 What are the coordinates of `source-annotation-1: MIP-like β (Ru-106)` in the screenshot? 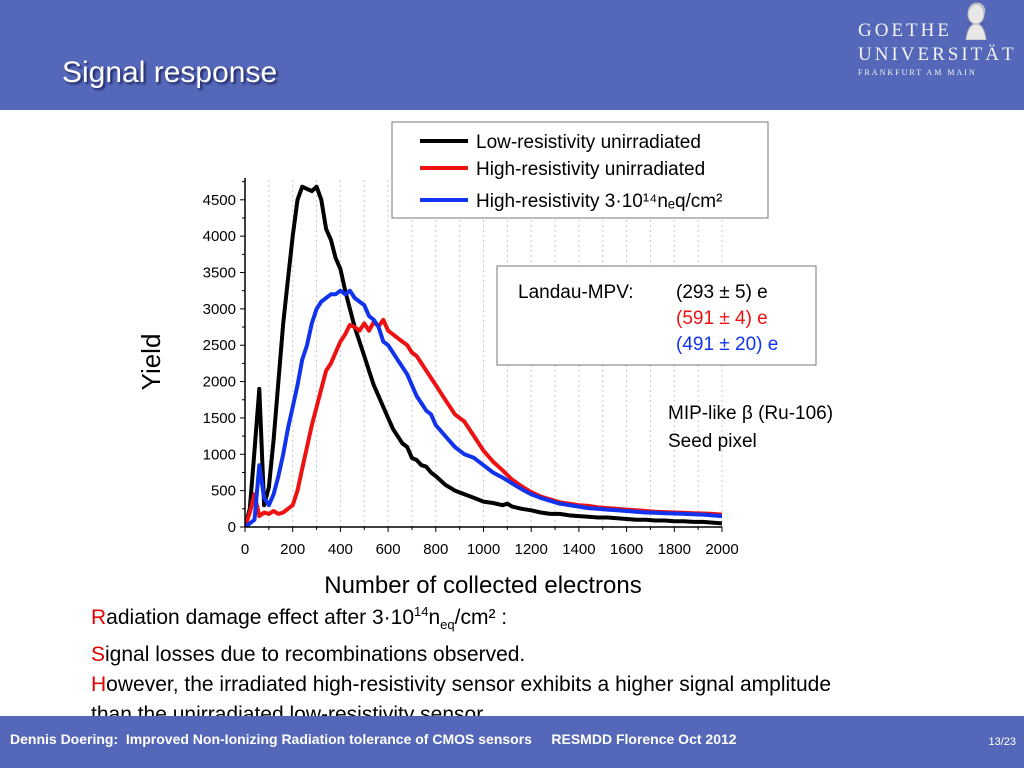 It's located at (750, 413).